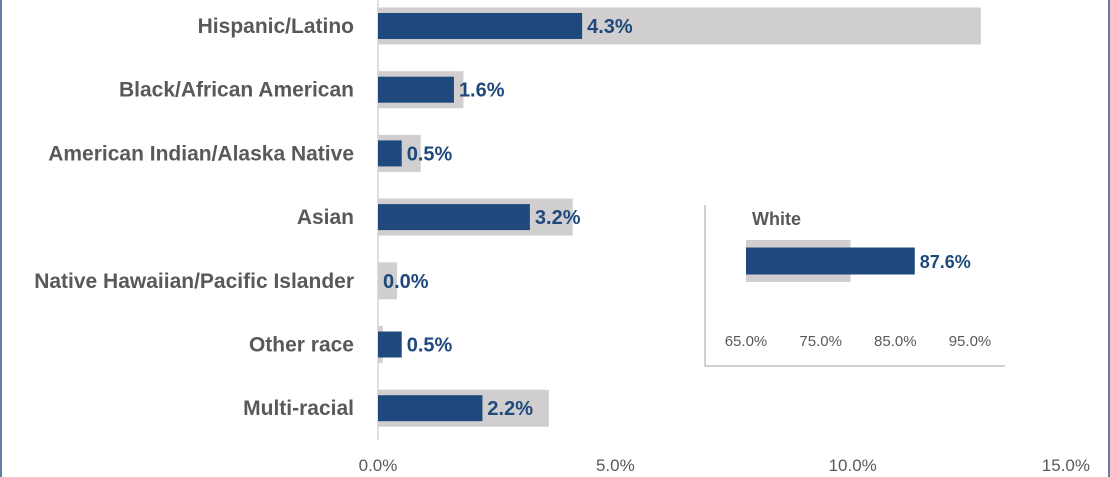 This screenshot has width=1110, height=477. What do you see at coordinates (276, 26) in the screenshot?
I see `category-label: Hispanic/Latino` at bounding box center [276, 26].